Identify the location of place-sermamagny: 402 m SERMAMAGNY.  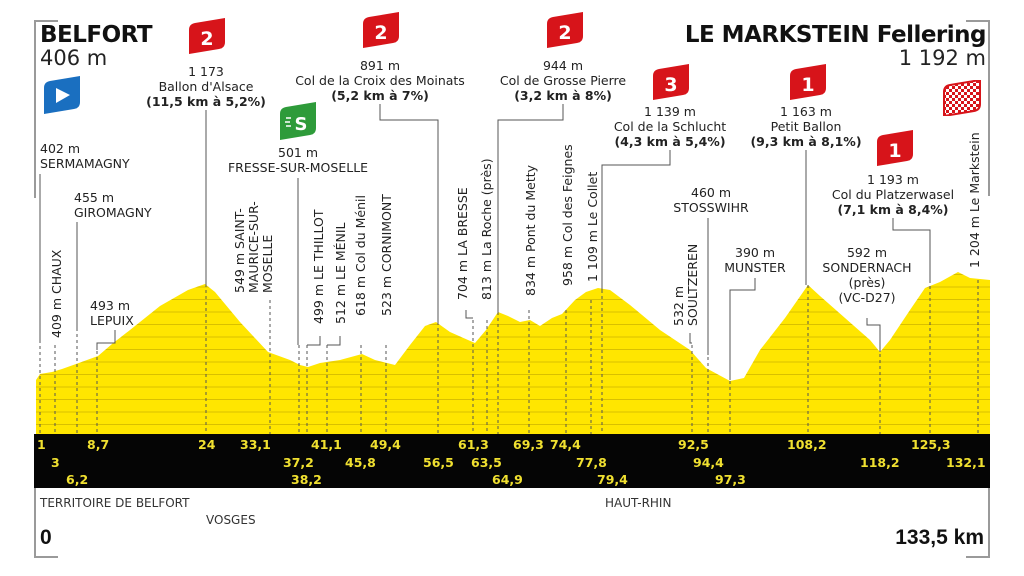
(85, 156).